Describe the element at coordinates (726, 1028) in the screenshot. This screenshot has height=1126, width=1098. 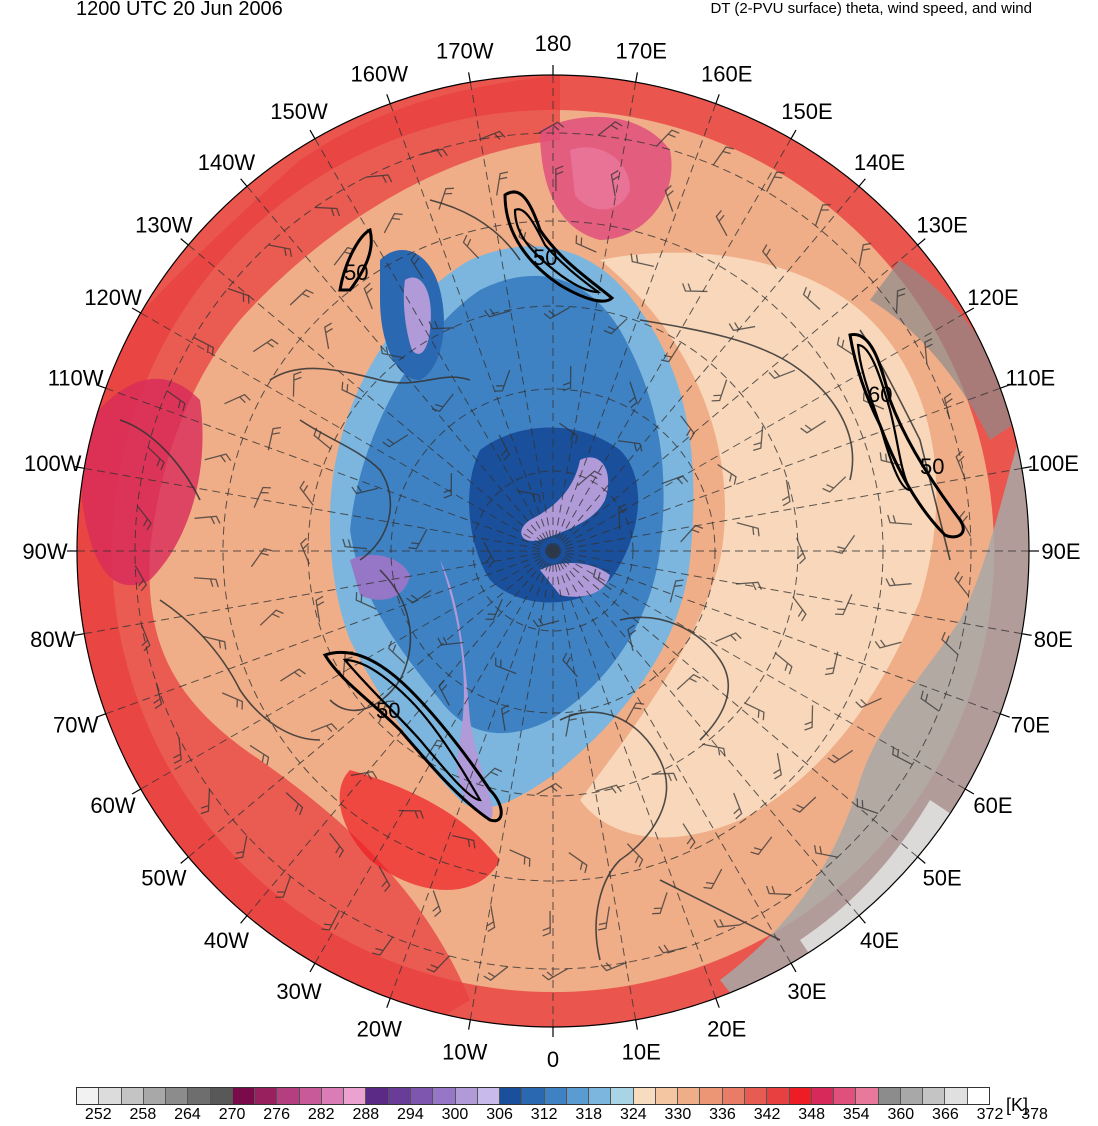
I see `longitude-label: 20E` at that location.